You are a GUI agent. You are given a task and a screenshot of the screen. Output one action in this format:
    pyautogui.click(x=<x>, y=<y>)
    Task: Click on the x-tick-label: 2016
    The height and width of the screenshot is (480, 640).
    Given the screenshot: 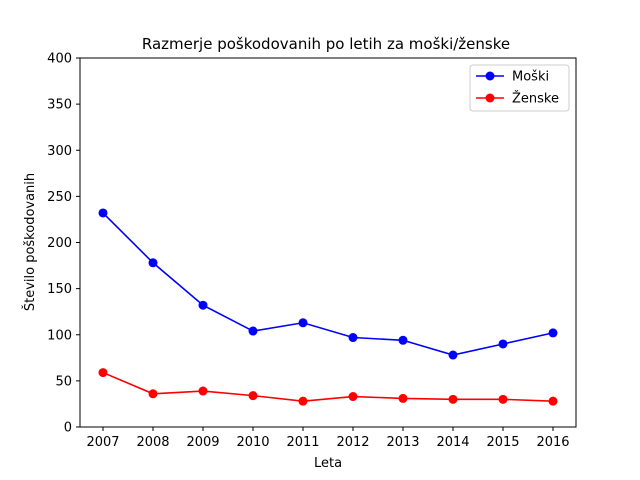 What is the action you would take?
    pyautogui.click(x=552, y=442)
    